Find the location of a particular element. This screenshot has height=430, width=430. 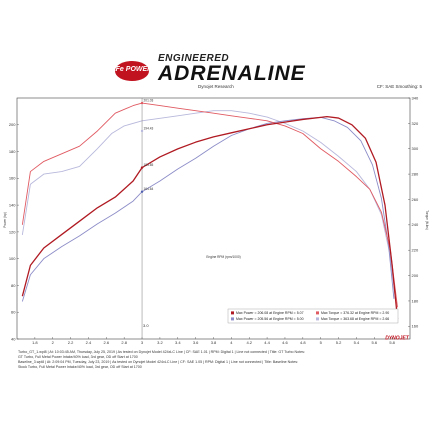

cursor-readout: 164.64 is located at coordinates (149, 189).